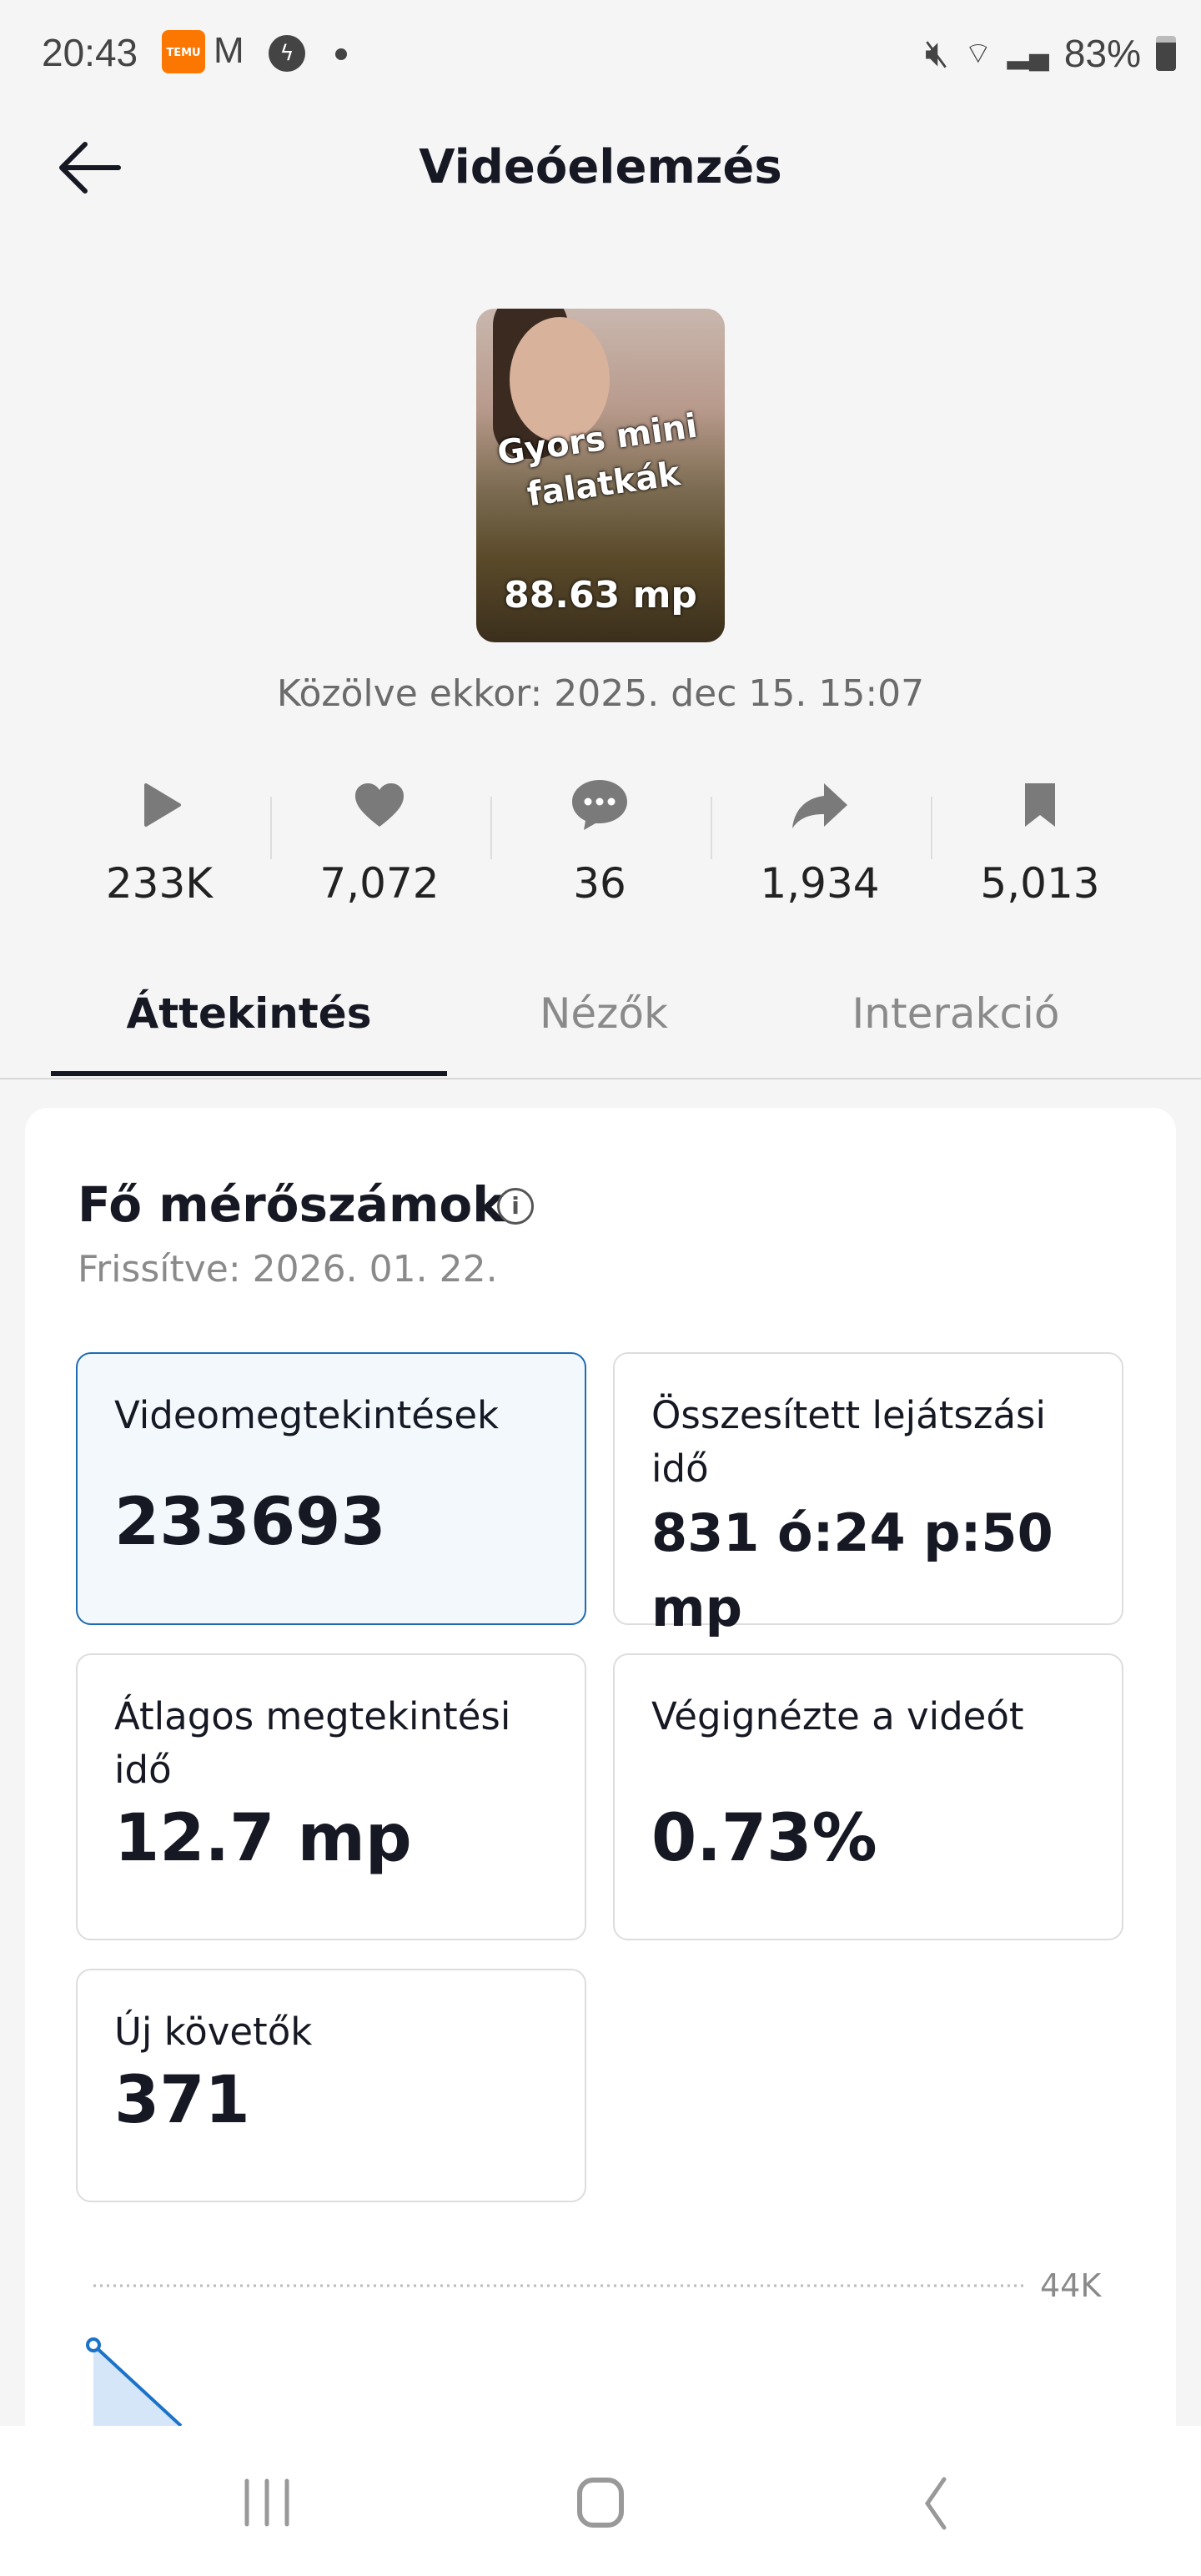 The width and height of the screenshot is (1201, 2576). I want to click on back-button, so click(89, 167).